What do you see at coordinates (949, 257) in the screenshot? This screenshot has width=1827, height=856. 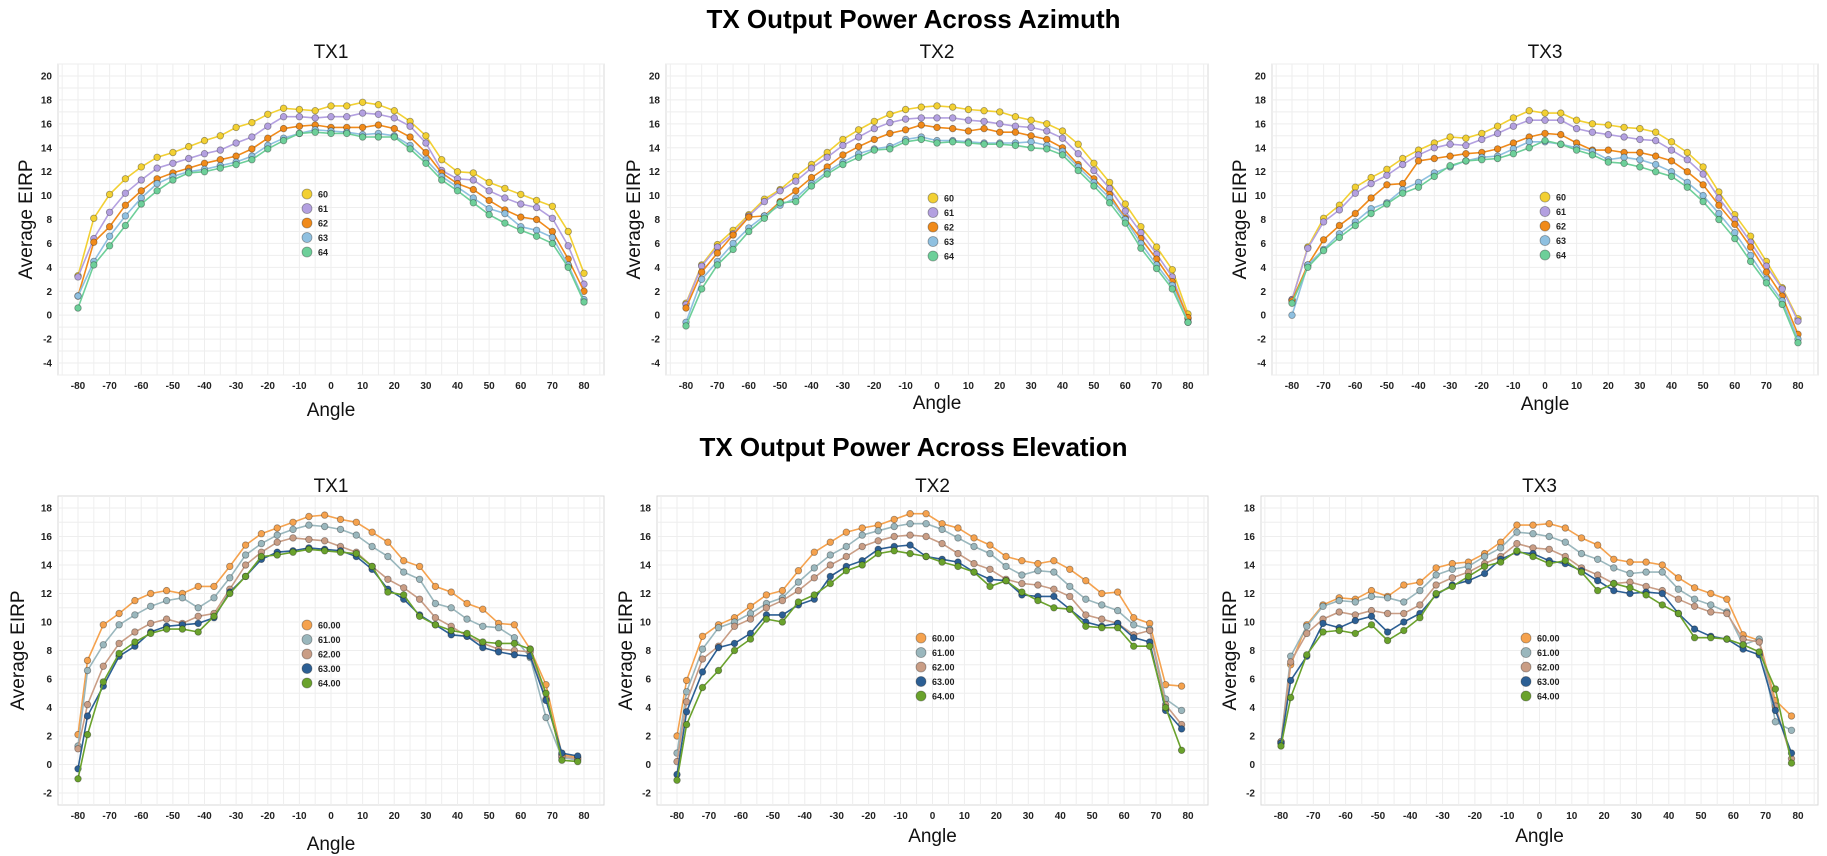 I see `legend-label: 64` at bounding box center [949, 257].